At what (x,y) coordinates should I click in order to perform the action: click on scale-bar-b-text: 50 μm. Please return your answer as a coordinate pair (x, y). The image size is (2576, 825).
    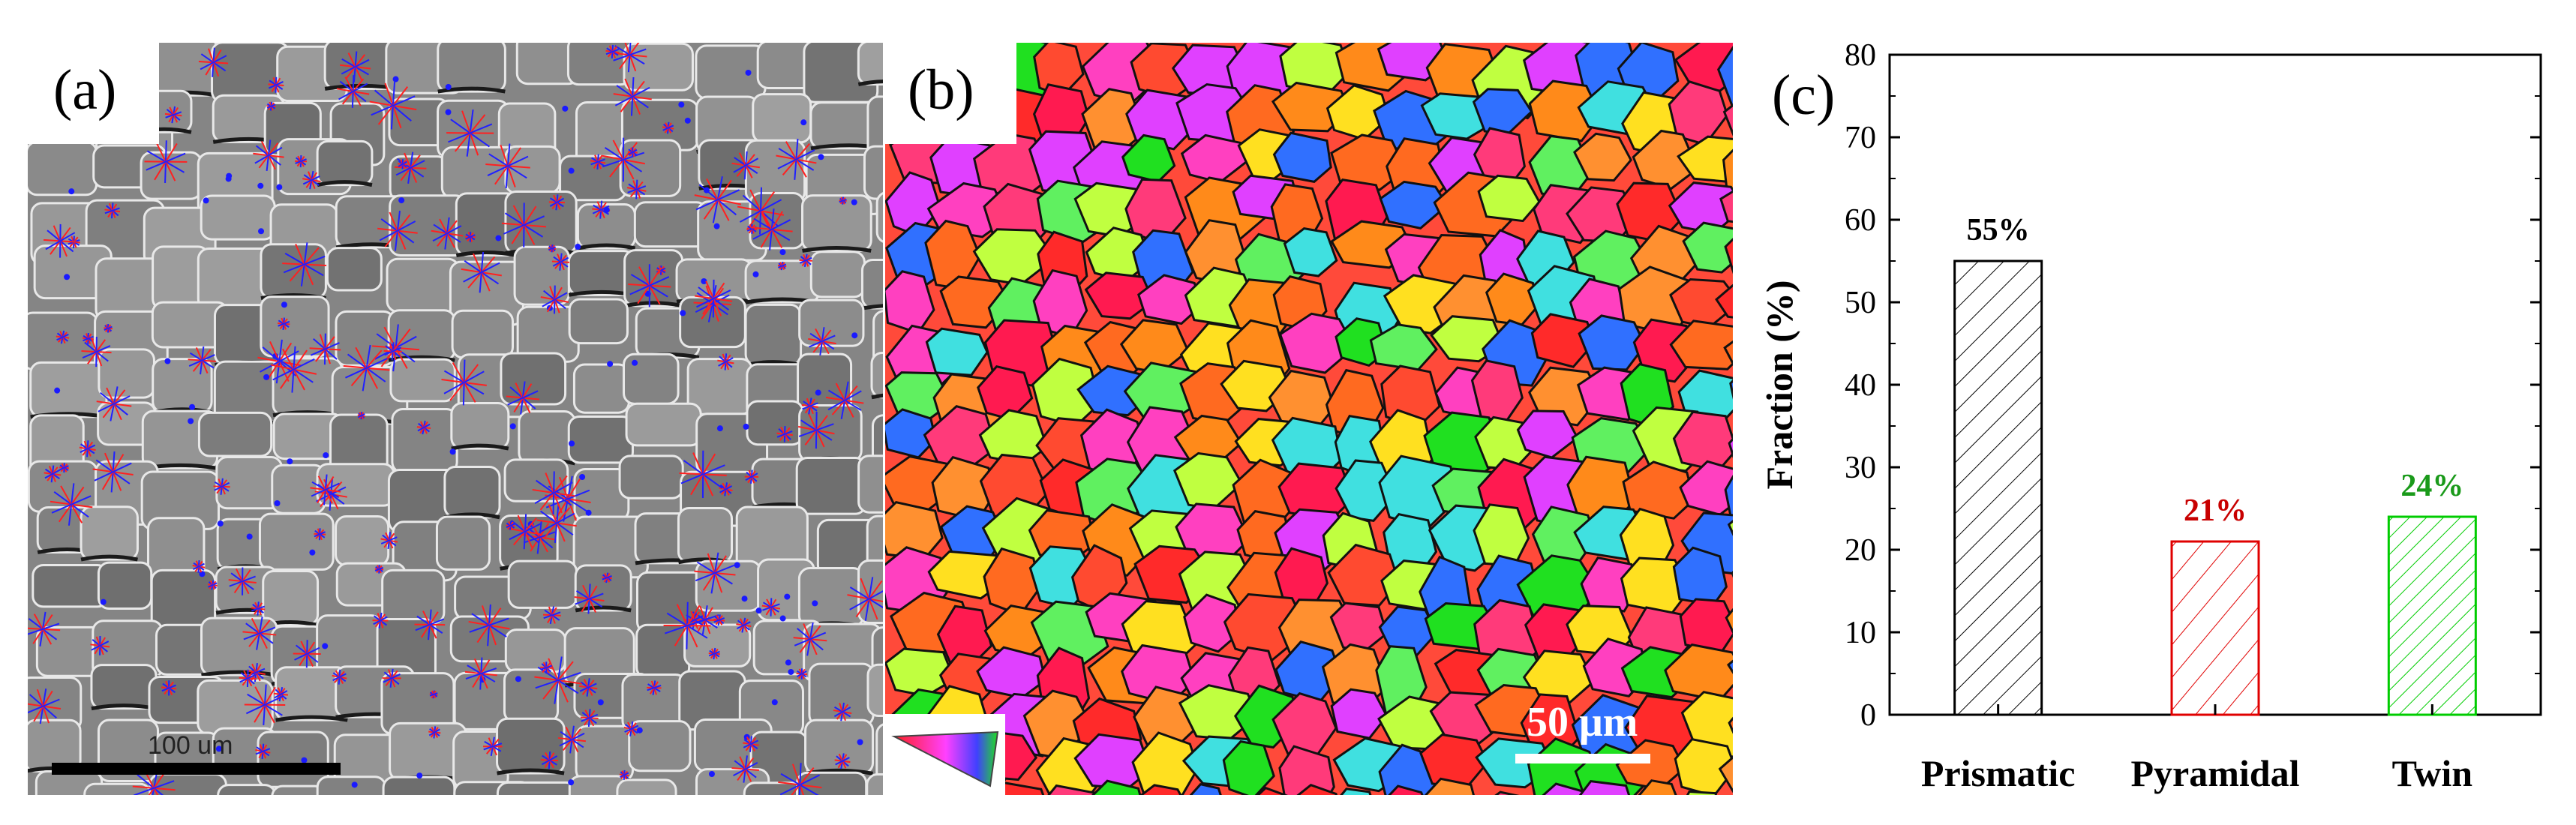
    Looking at the image, I should click on (1582, 722).